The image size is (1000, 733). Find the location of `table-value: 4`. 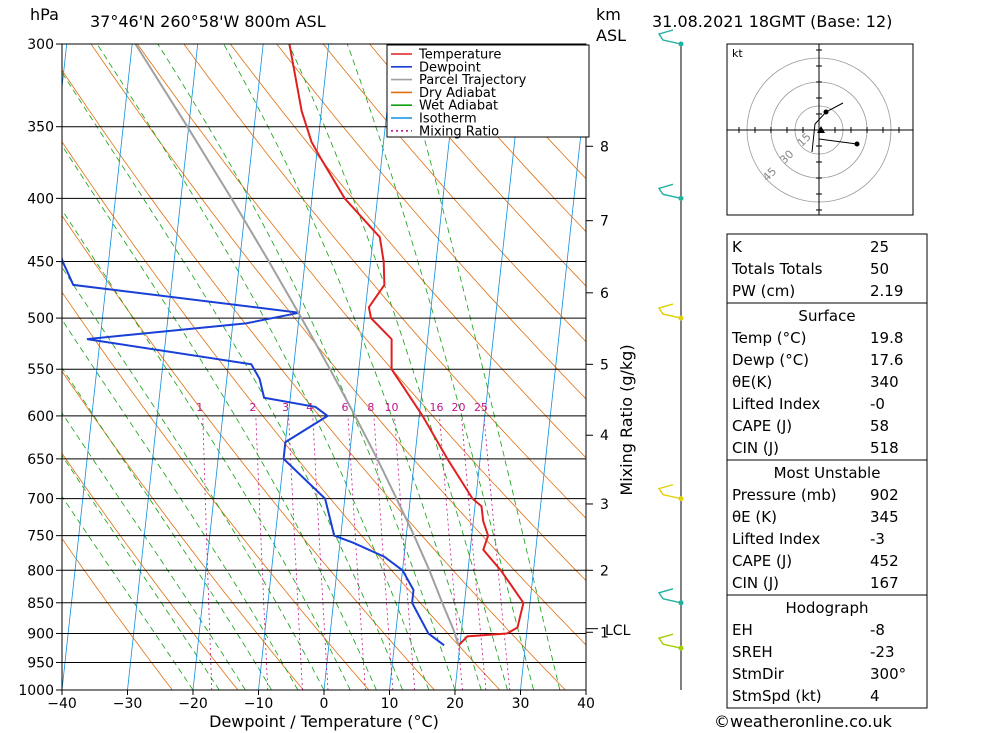

table-value: 4 is located at coordinates (875, 696).